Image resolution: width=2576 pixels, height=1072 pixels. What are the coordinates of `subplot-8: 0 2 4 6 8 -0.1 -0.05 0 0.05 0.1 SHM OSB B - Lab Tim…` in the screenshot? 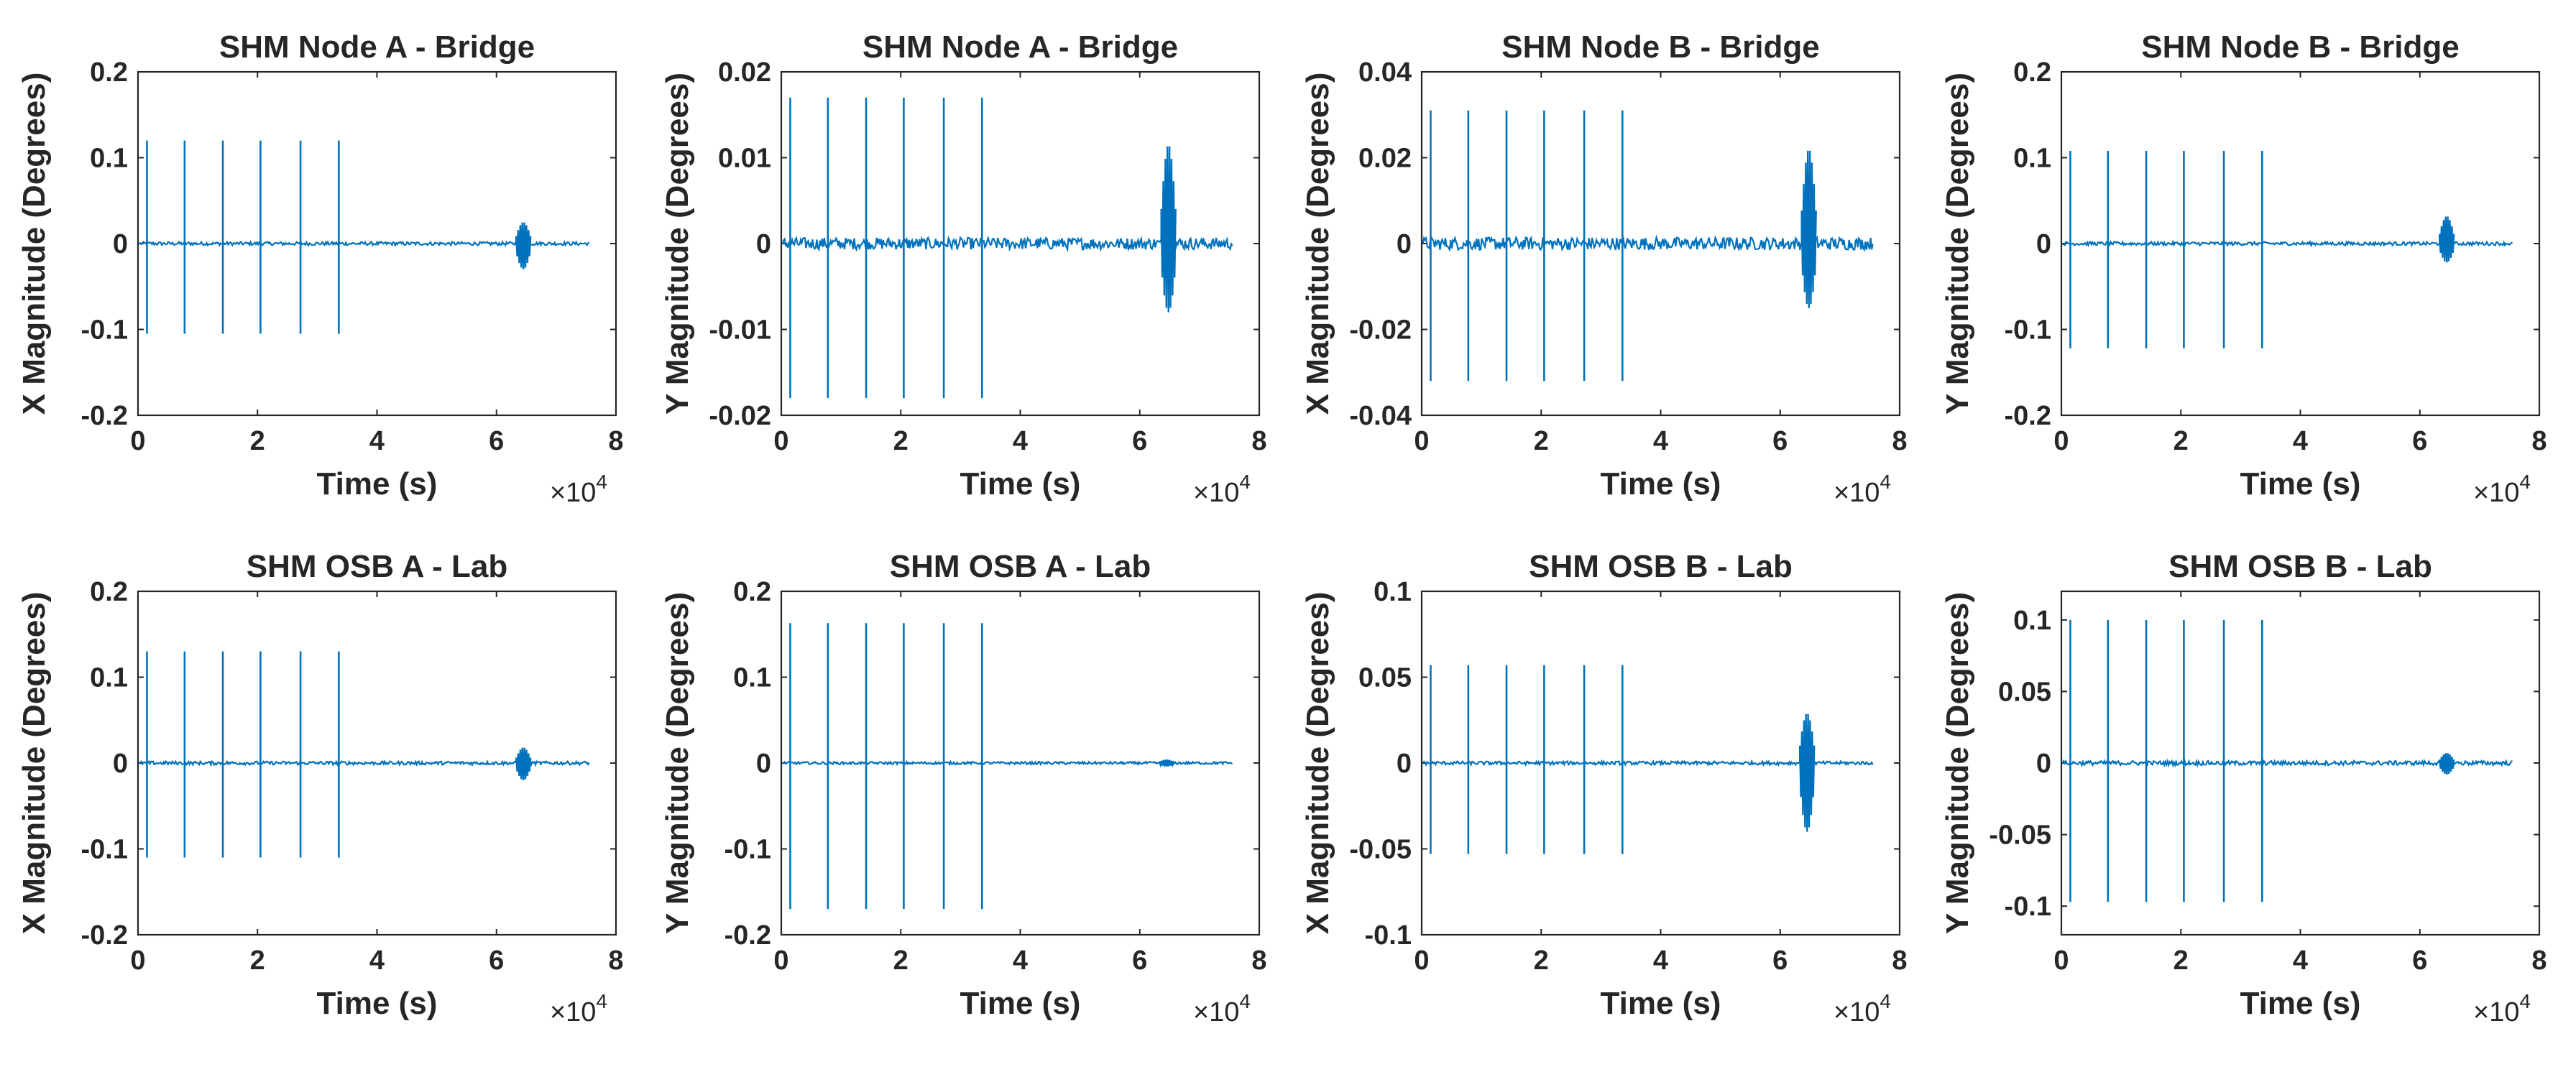 It's located at (2243, 788).